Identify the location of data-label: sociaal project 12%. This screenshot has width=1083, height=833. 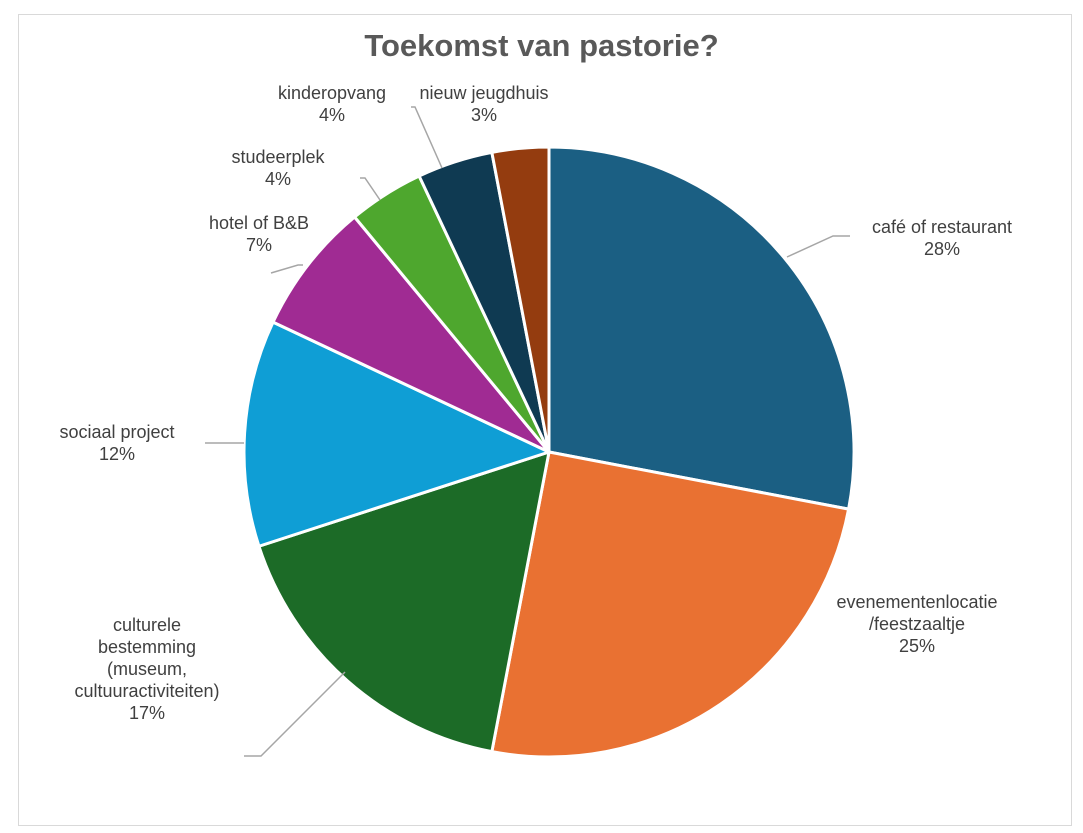
(116, 443).